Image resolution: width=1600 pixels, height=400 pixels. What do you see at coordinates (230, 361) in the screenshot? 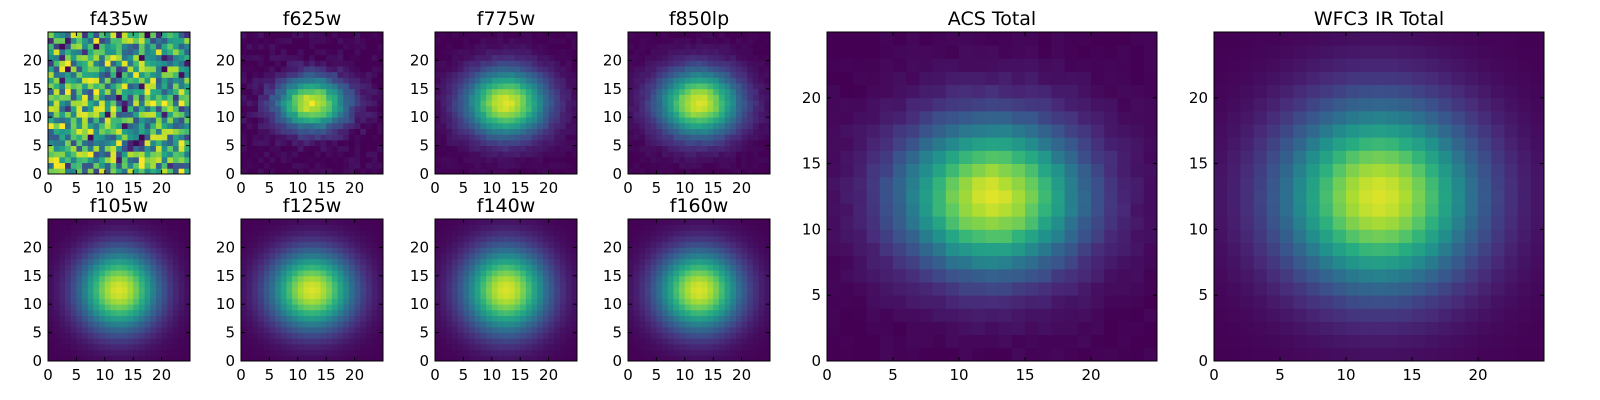
I see `y-tick-label: 0` at bounding box center [230, 361].